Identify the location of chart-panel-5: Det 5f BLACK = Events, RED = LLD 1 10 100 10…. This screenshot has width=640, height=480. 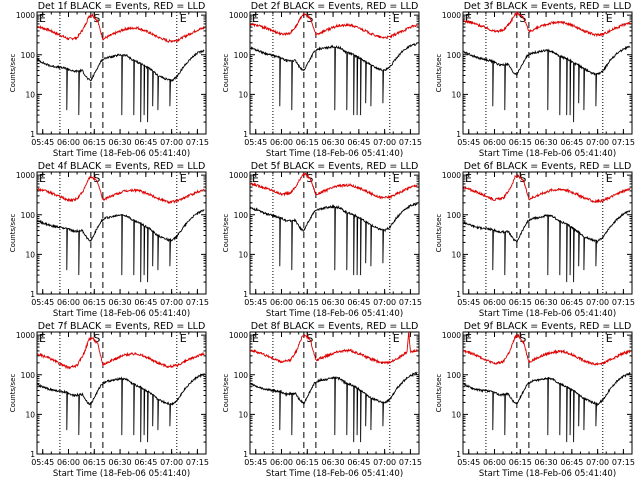
(322, 240).